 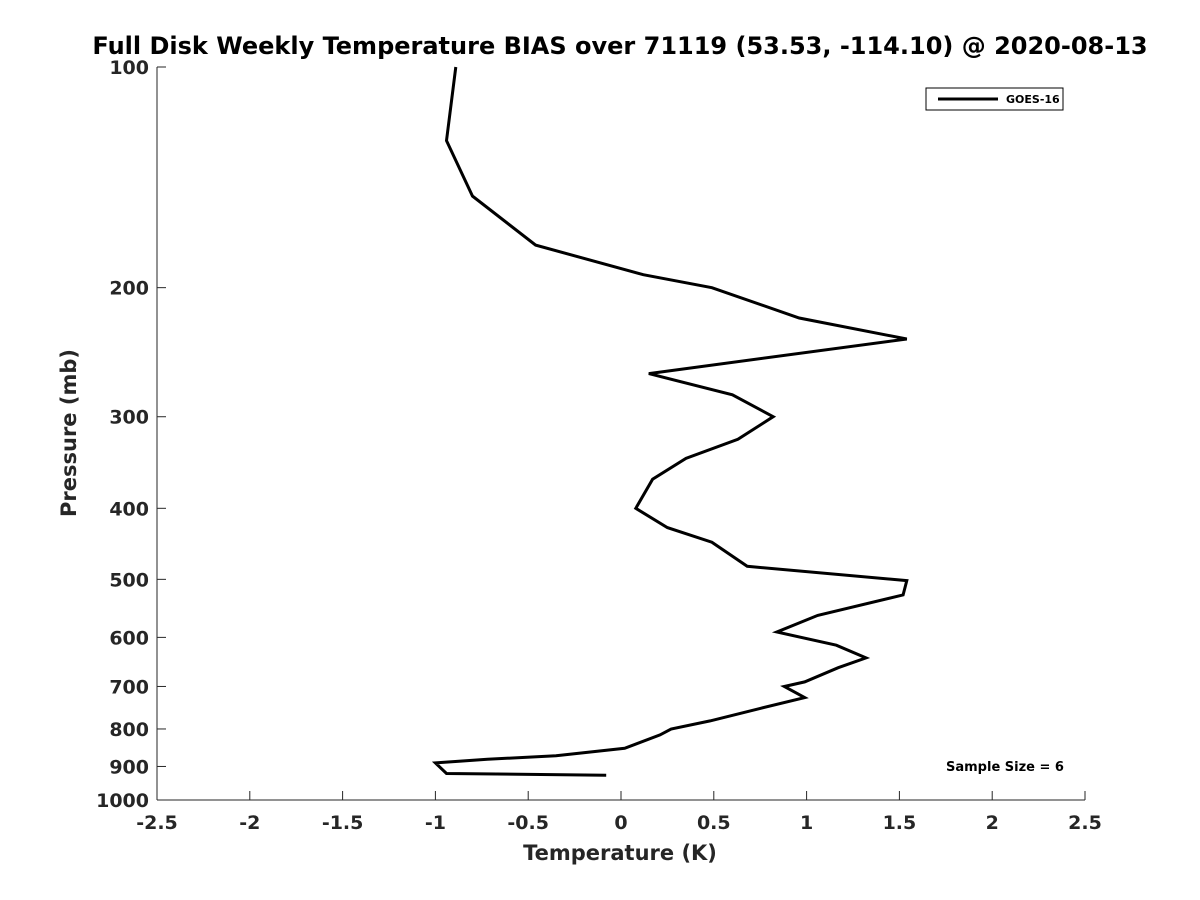 What do you see at coordinates (900, 823) in the screenshot?
I see `x-tick-label: 1.5` at bounding box center [900, 823].